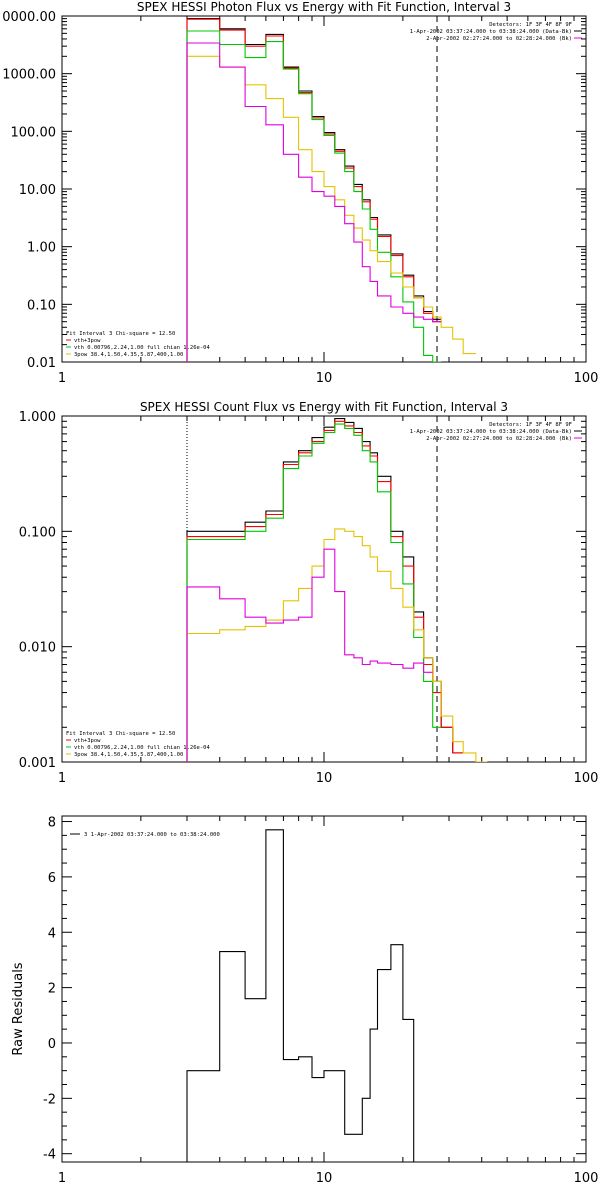 The width and height of the screenshot is (600, 1200). What do you see at coordinates (49, 1155) in the screenshot?
I see `y-tick-label: -4` at bounding box center [49, 1155].